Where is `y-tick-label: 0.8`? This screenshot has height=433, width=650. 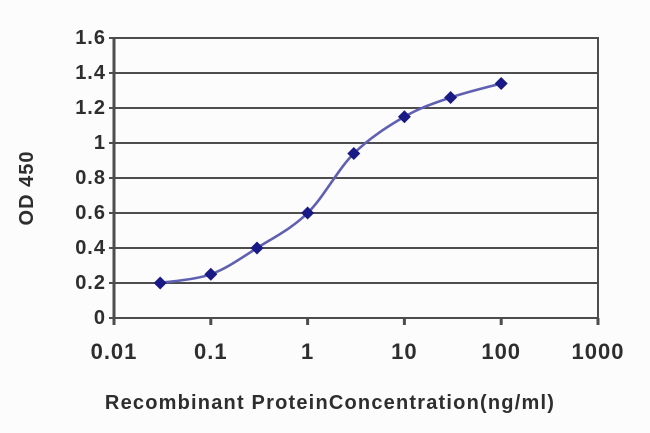
y-tick-label: 0.8 is located at coordinates (90, 178).